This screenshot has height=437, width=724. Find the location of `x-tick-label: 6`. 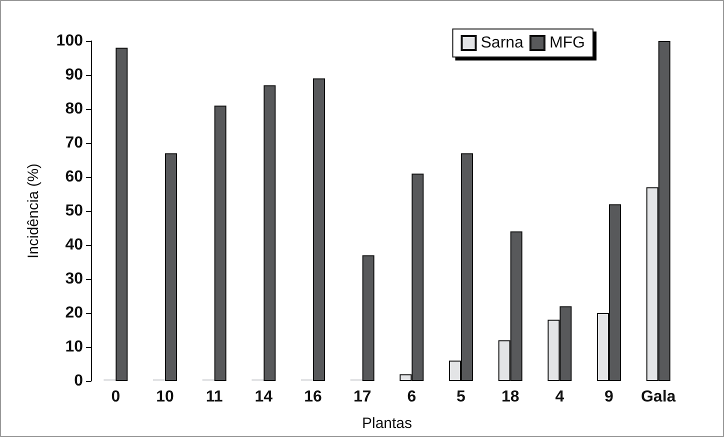

x-tick-label: 6 is located at coordinates (411, 397).